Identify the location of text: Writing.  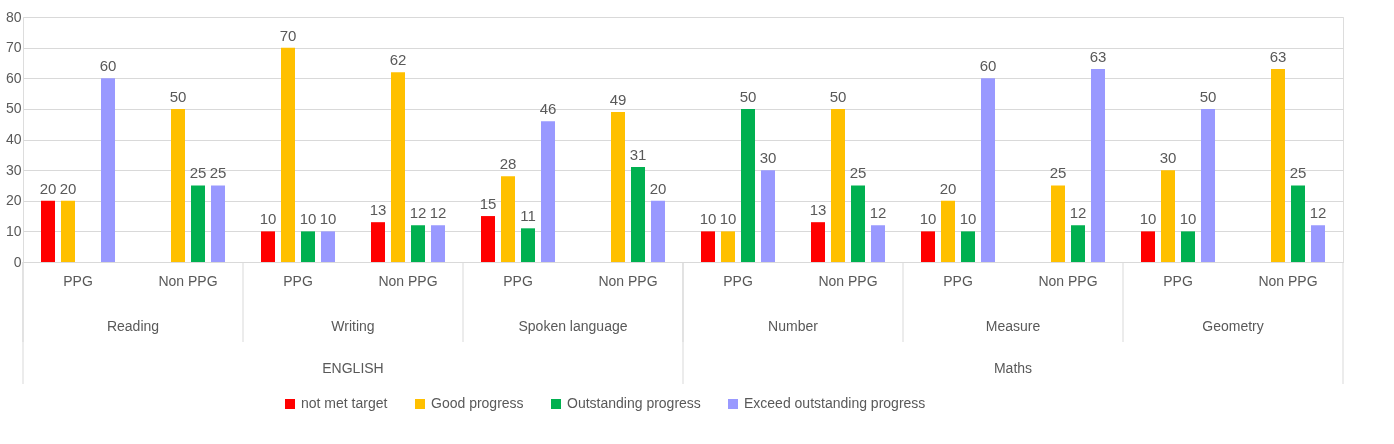
(353, 326).